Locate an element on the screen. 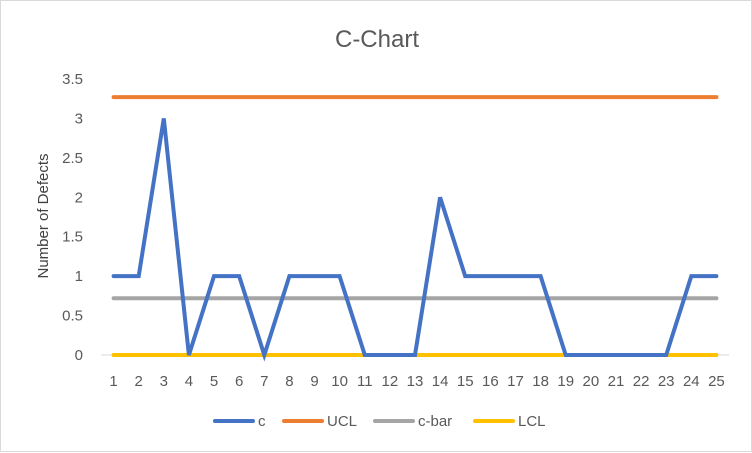 This screenshot has height=453, width=752. x-tick-label: 3 is located at coordinates (164, 381).